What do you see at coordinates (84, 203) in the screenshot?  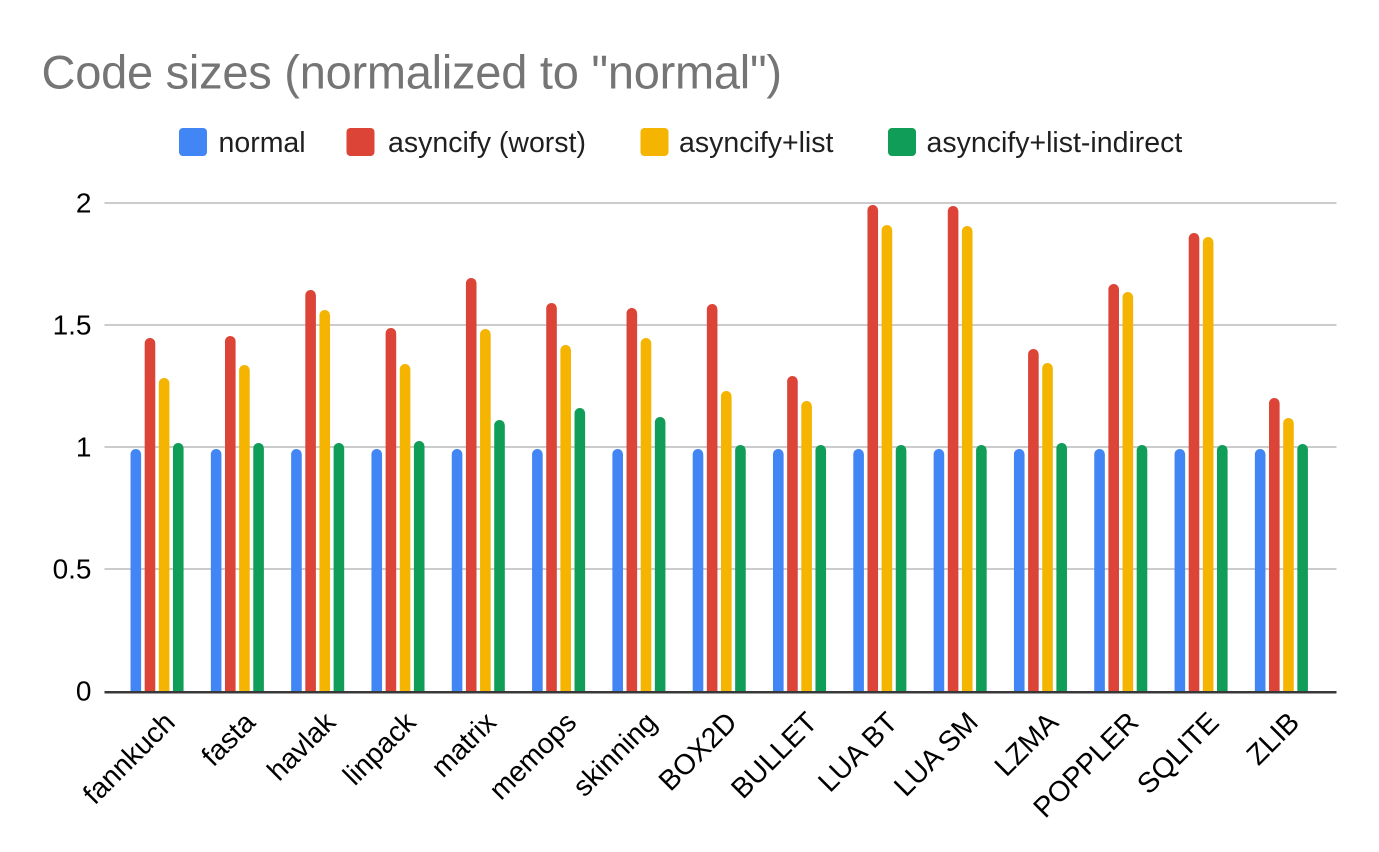 I see `svg-text: 2` at bounding box center [84, 203].